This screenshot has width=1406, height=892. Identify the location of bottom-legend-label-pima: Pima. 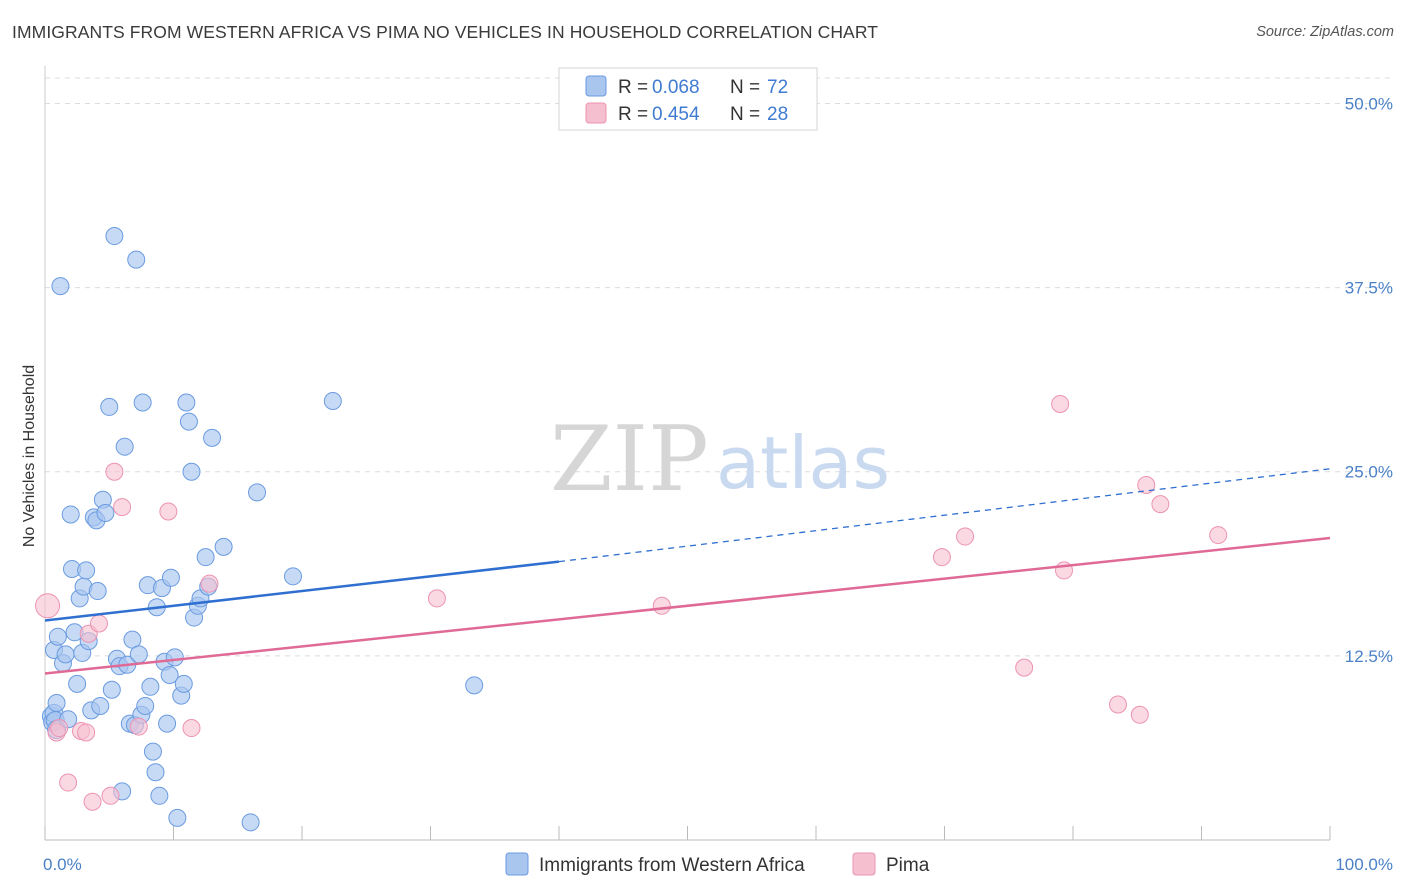
(908, 865).